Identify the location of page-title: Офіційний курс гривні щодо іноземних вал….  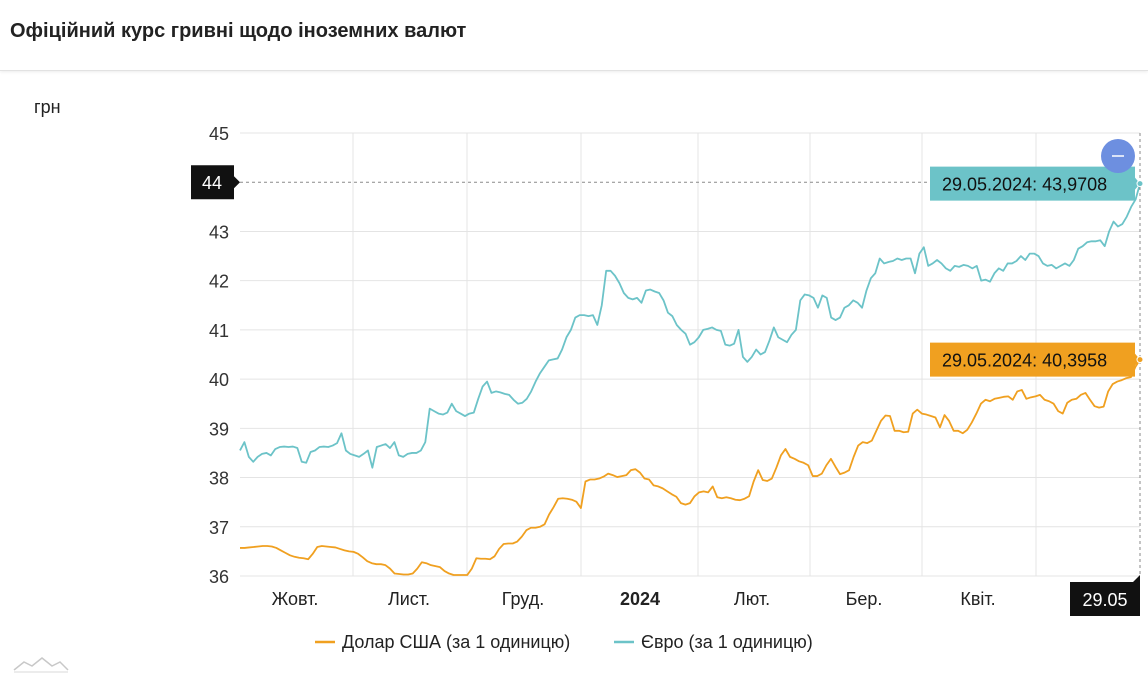
(238, 31).